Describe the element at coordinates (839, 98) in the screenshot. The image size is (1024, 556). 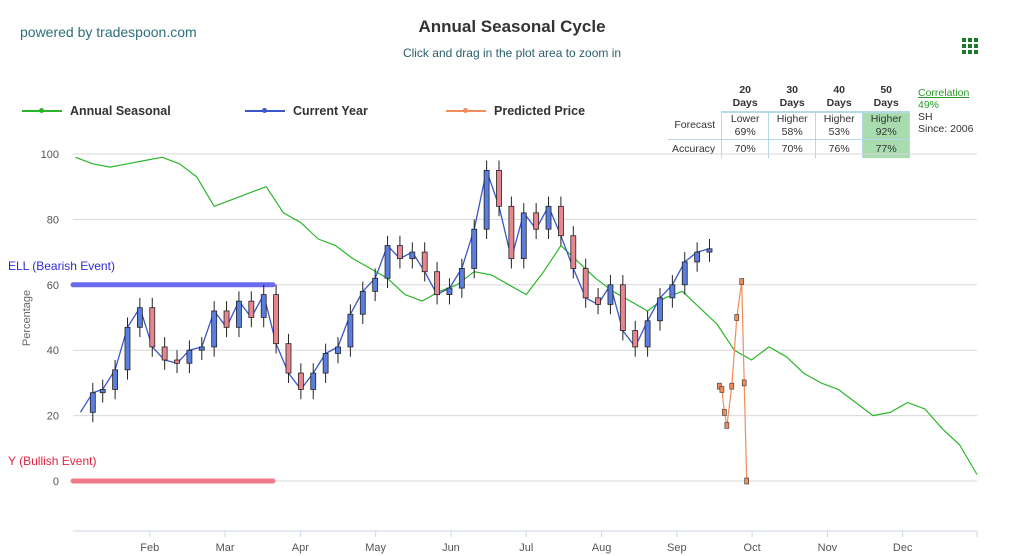
I see `forecast-header-40d: 40 Days` at that location.